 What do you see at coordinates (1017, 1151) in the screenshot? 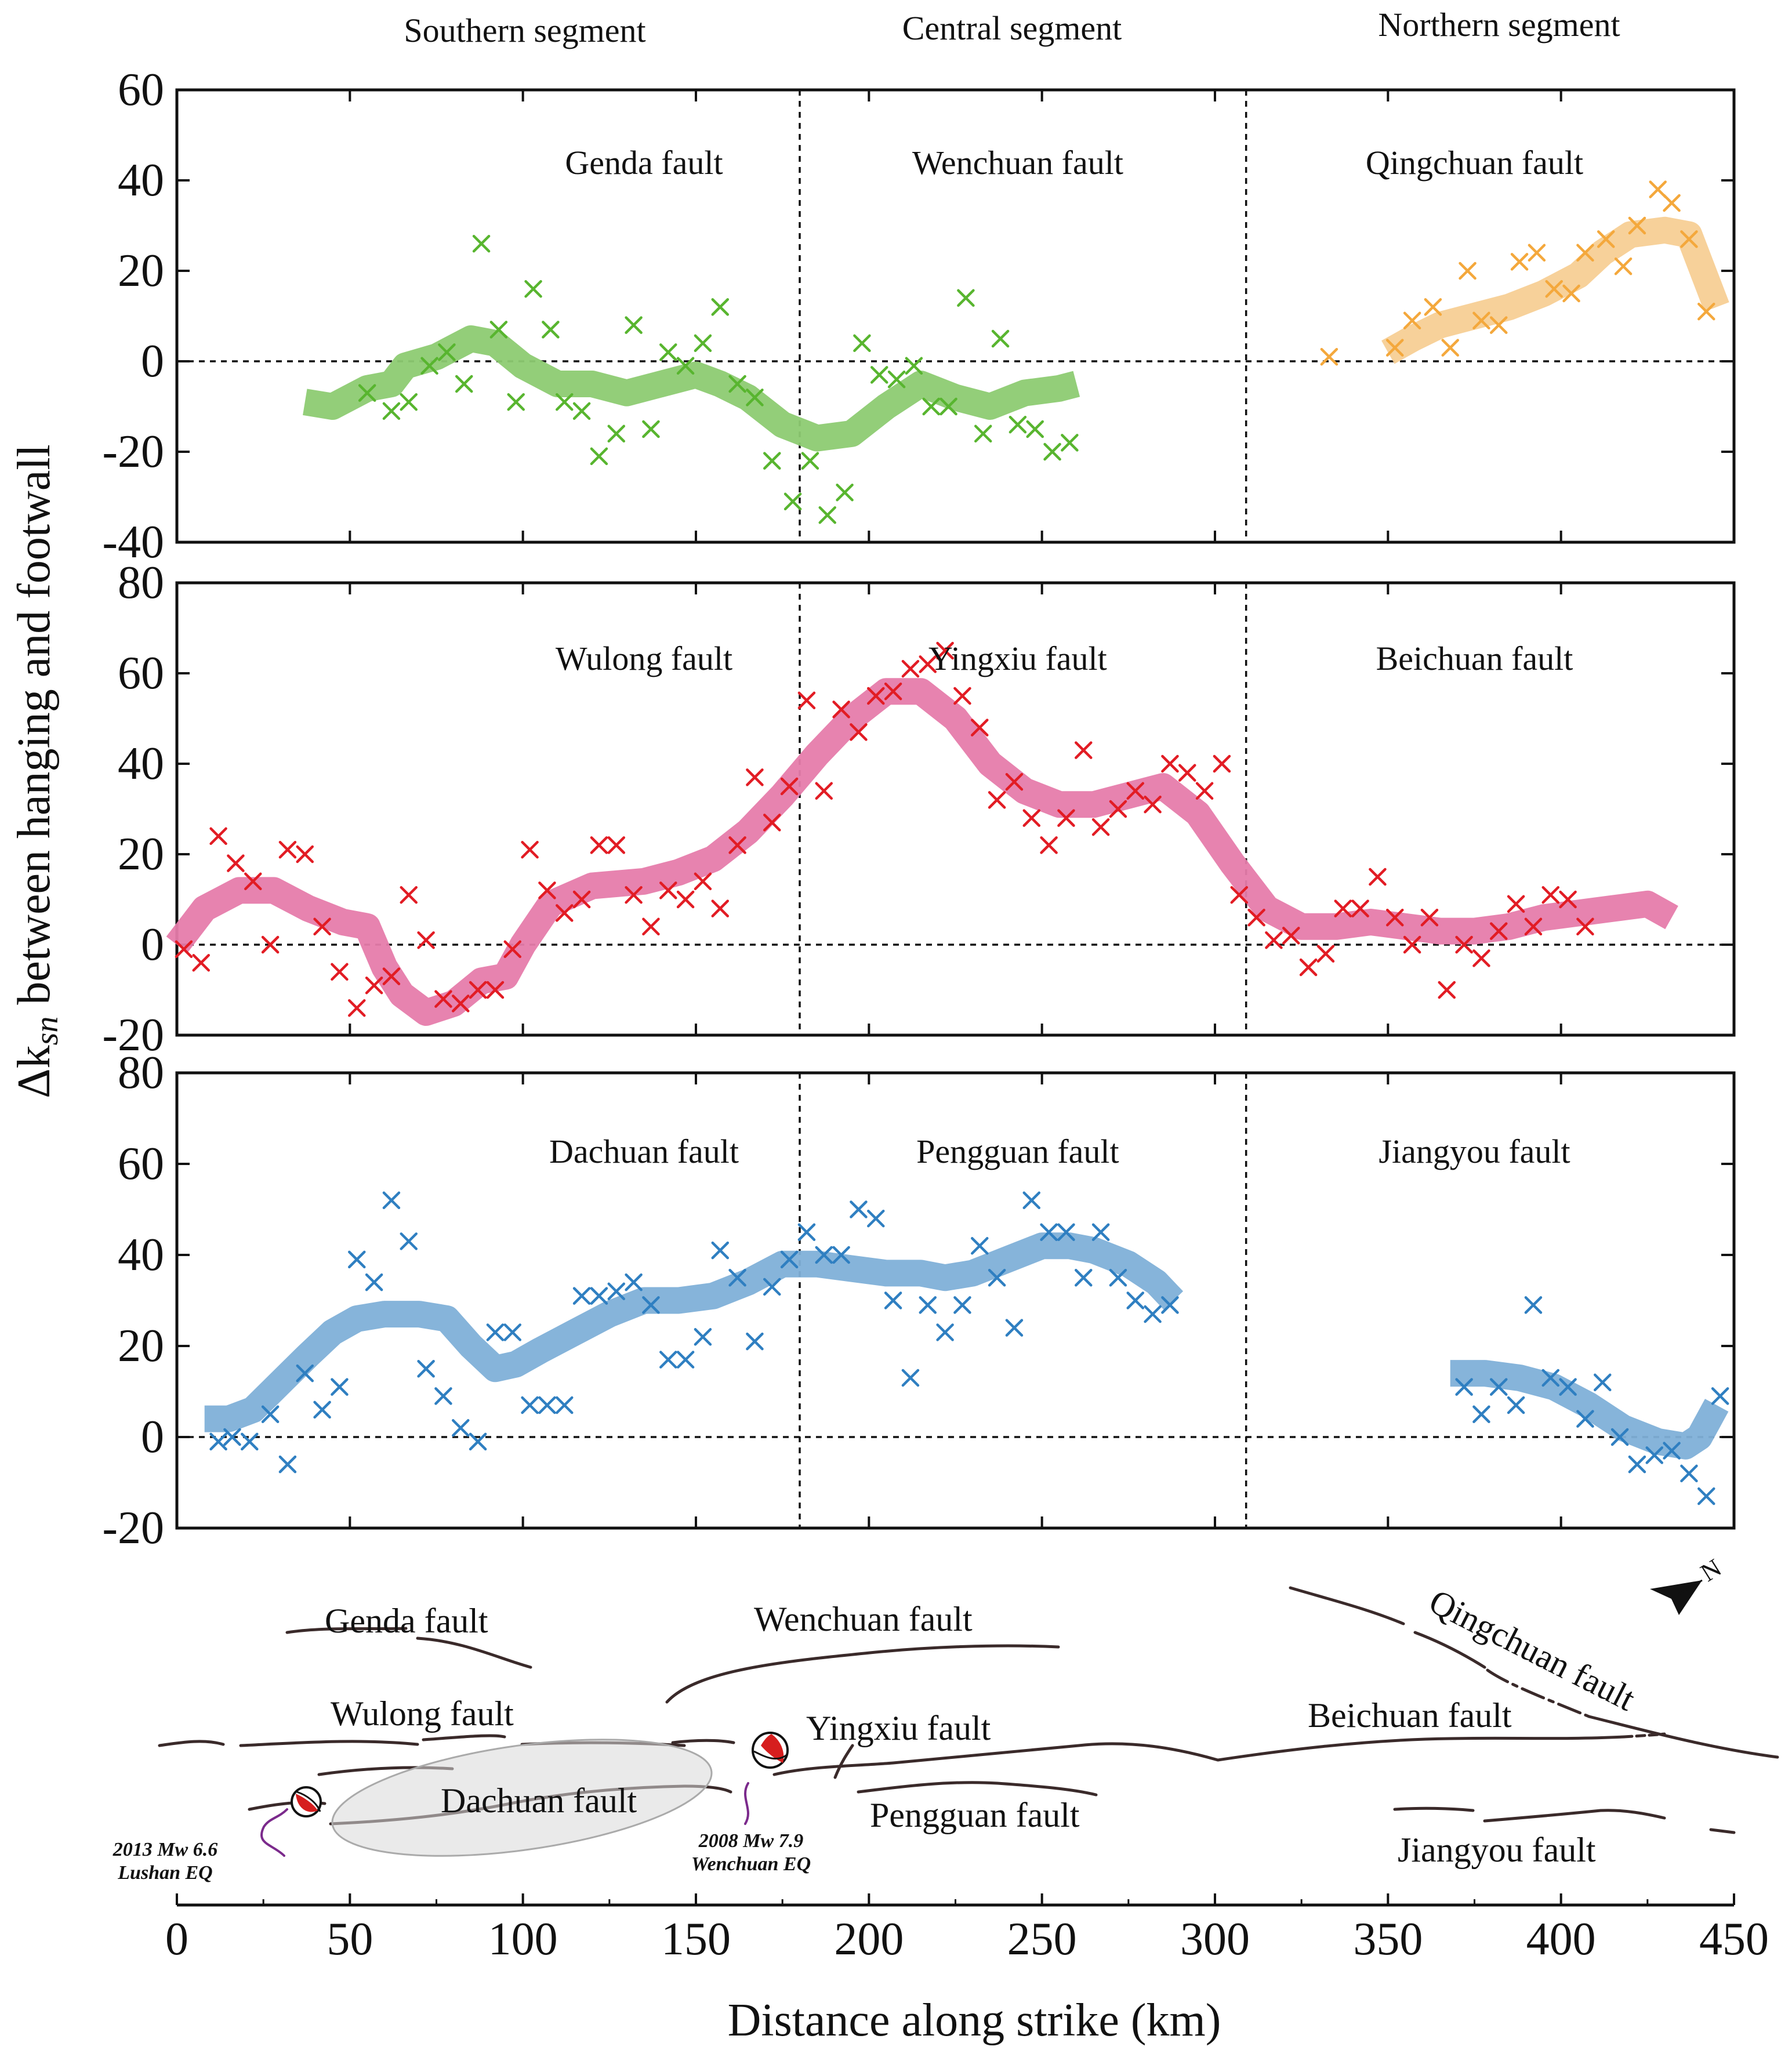
I see `fault-label: Pengguan fault` at bounding box center [1017, 1151].